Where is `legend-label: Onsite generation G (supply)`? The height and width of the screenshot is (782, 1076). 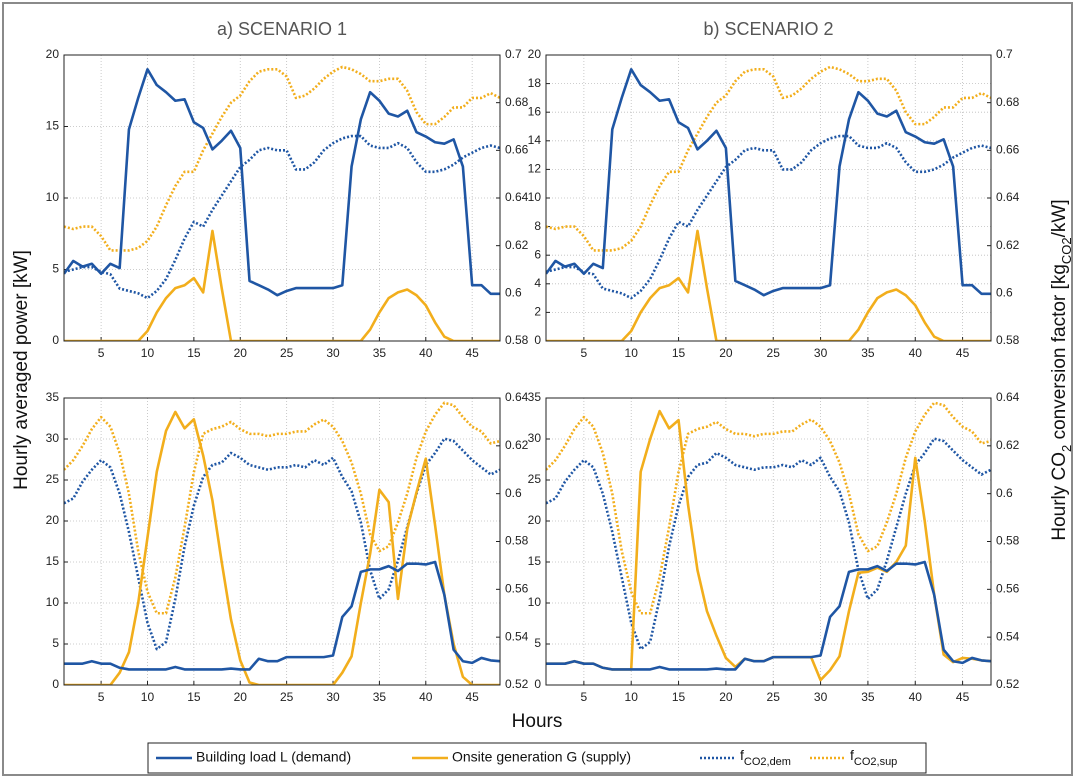
legend-label: Onsite generation G (supply) is located at coordinates (541, 757).